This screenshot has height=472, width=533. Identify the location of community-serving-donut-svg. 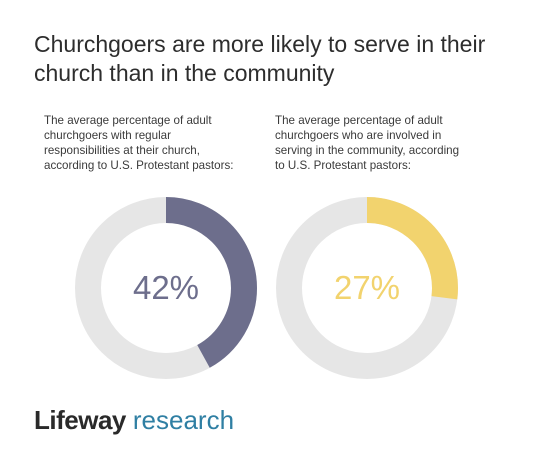
(367, 288).